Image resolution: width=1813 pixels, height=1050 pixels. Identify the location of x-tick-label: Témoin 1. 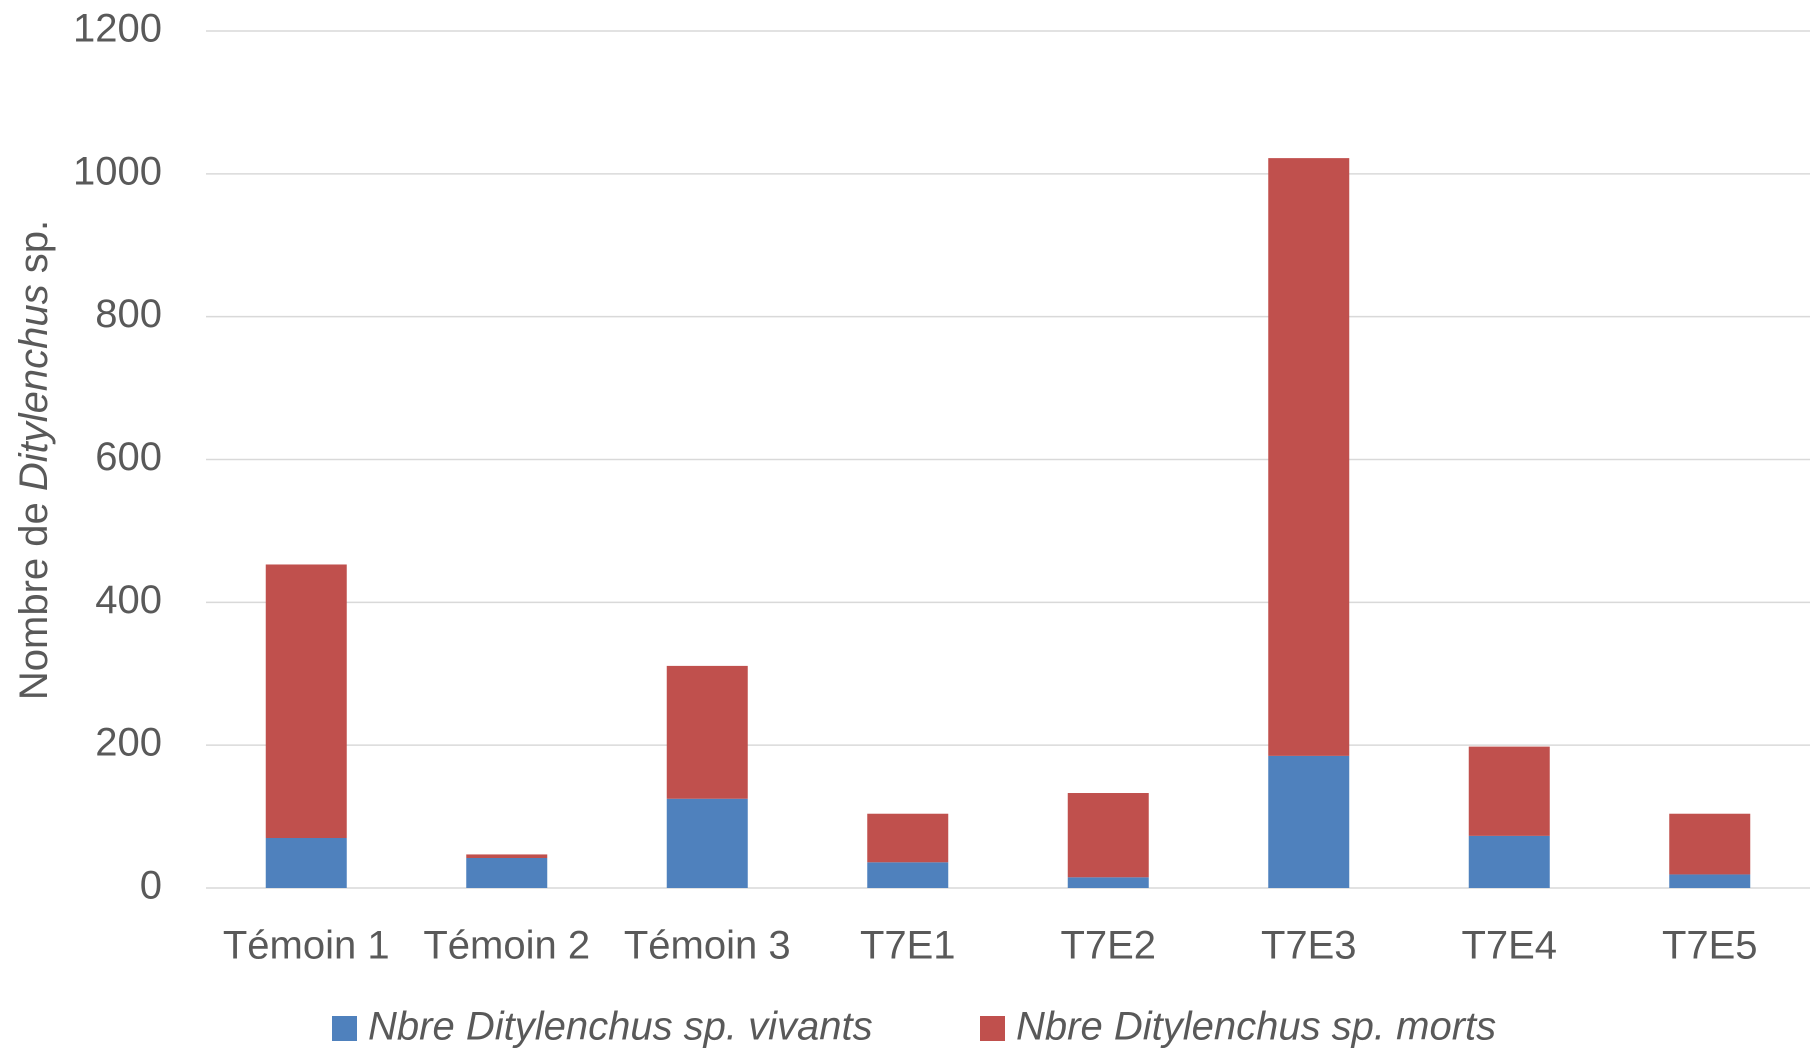
(306, 946).